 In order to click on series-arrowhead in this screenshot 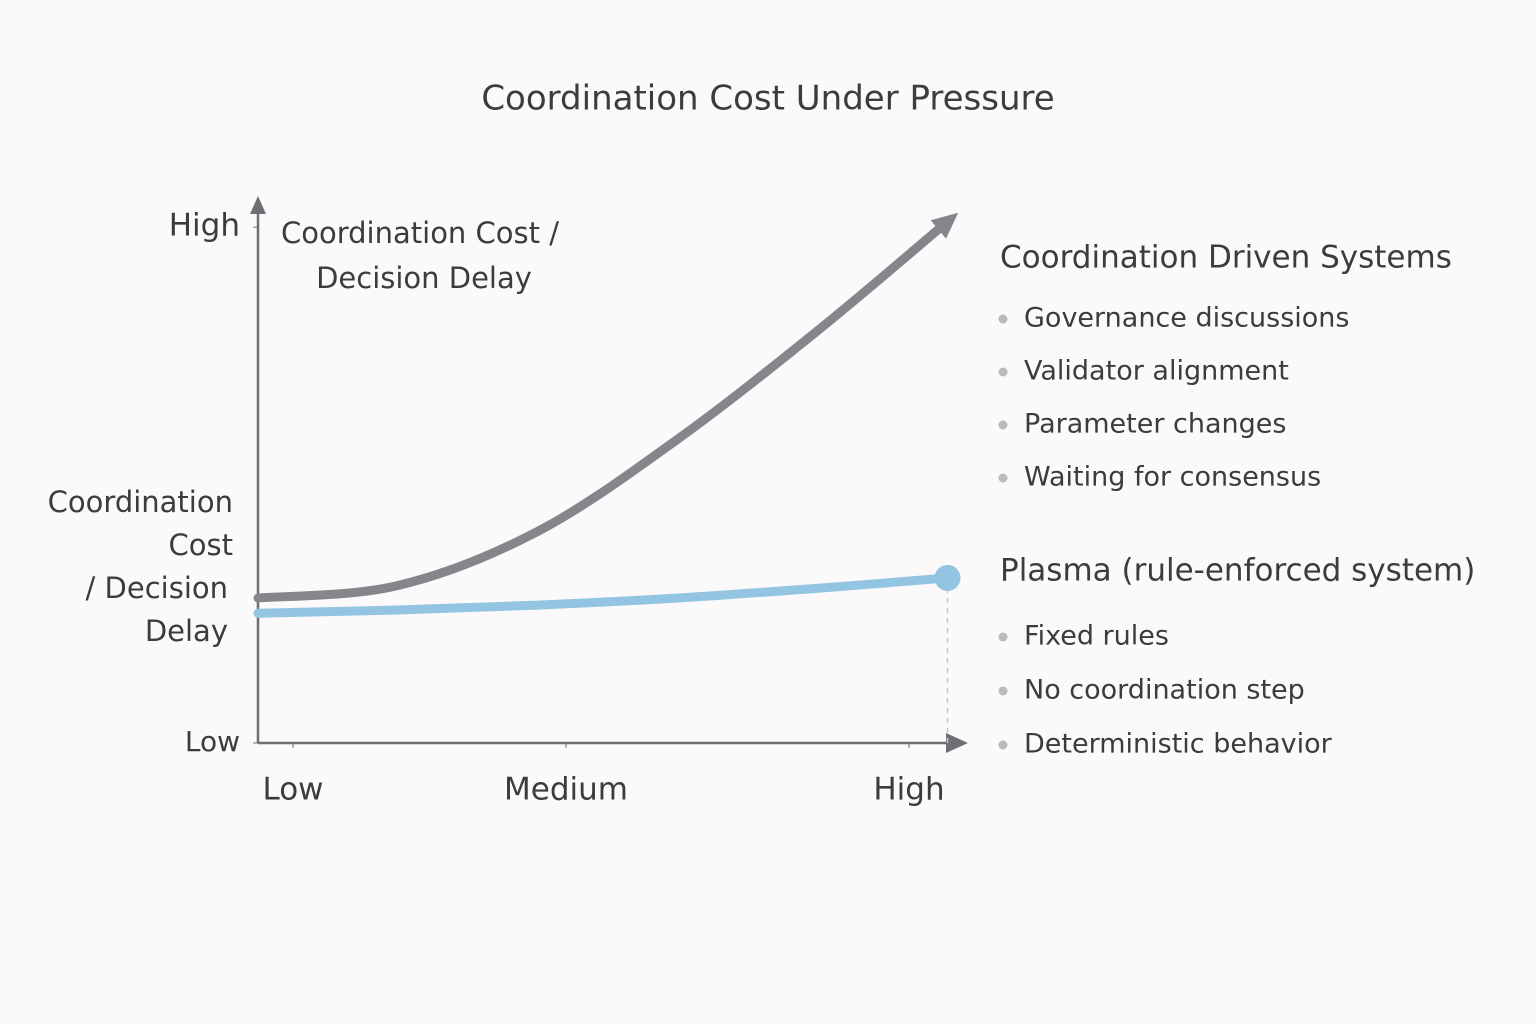, I will do `click(944, 225)`.